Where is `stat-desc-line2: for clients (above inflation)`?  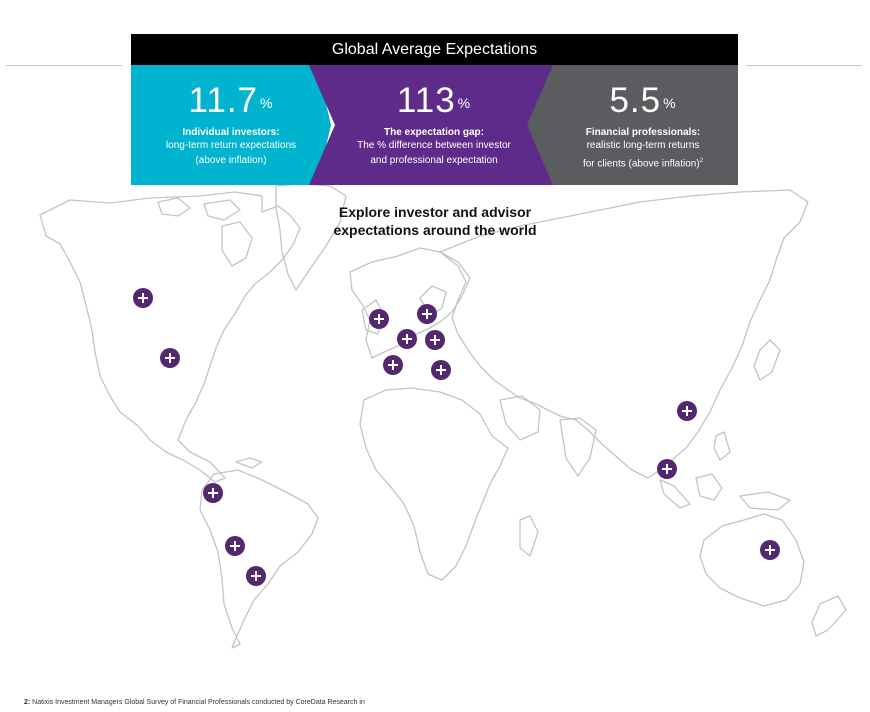
stat-desc-line2: for clients (above inflation) is located at coordinates (641, 164).